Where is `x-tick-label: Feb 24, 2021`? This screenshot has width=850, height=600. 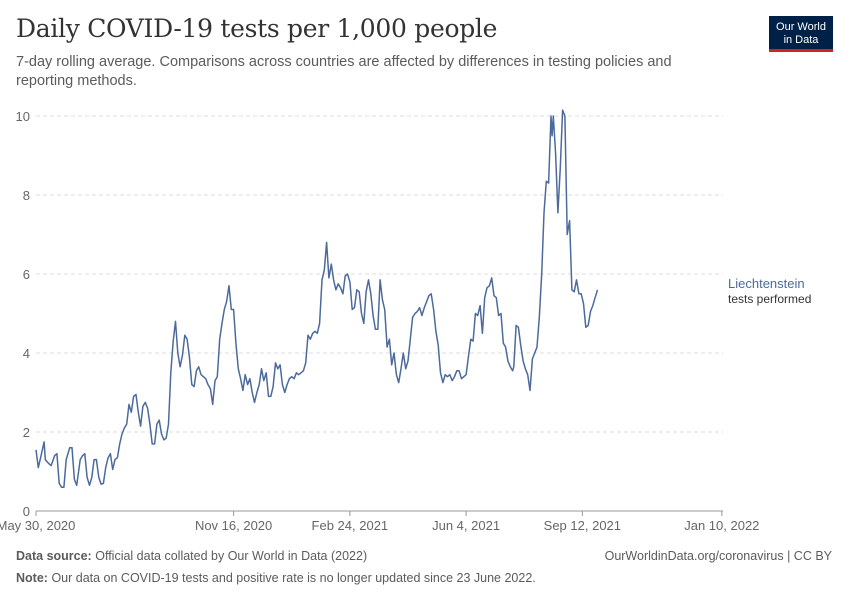
x-tick-label: Feb 24, 2021 is located at coordinates (350, 525).